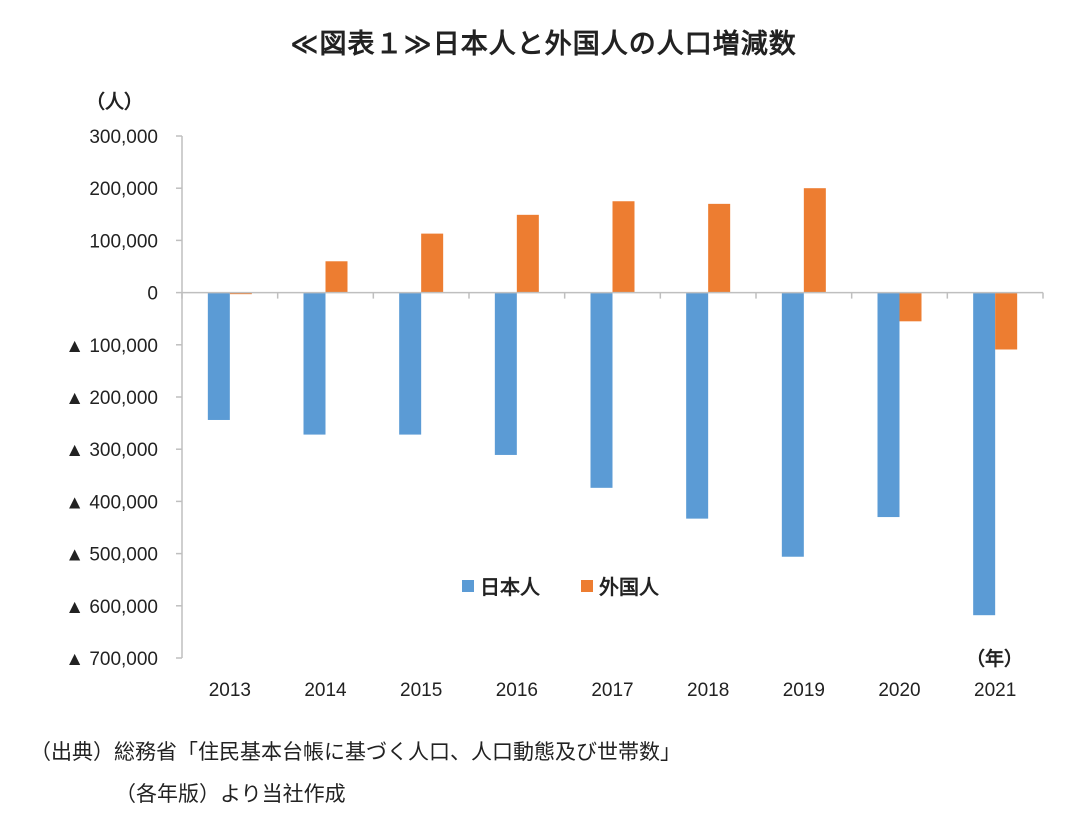 The width and height of the screenshot is (1087, 818). I want to click on bar-2013-foreign, so click(240, 293).